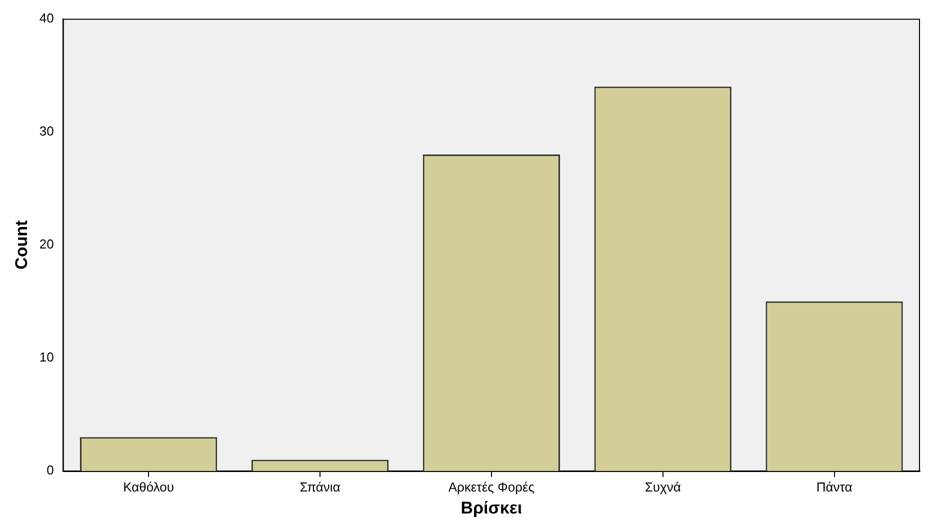 The width and height of the screenshot is (930, 527). I want to click on x-tick-label: Σπάνια, so click(320, 486).